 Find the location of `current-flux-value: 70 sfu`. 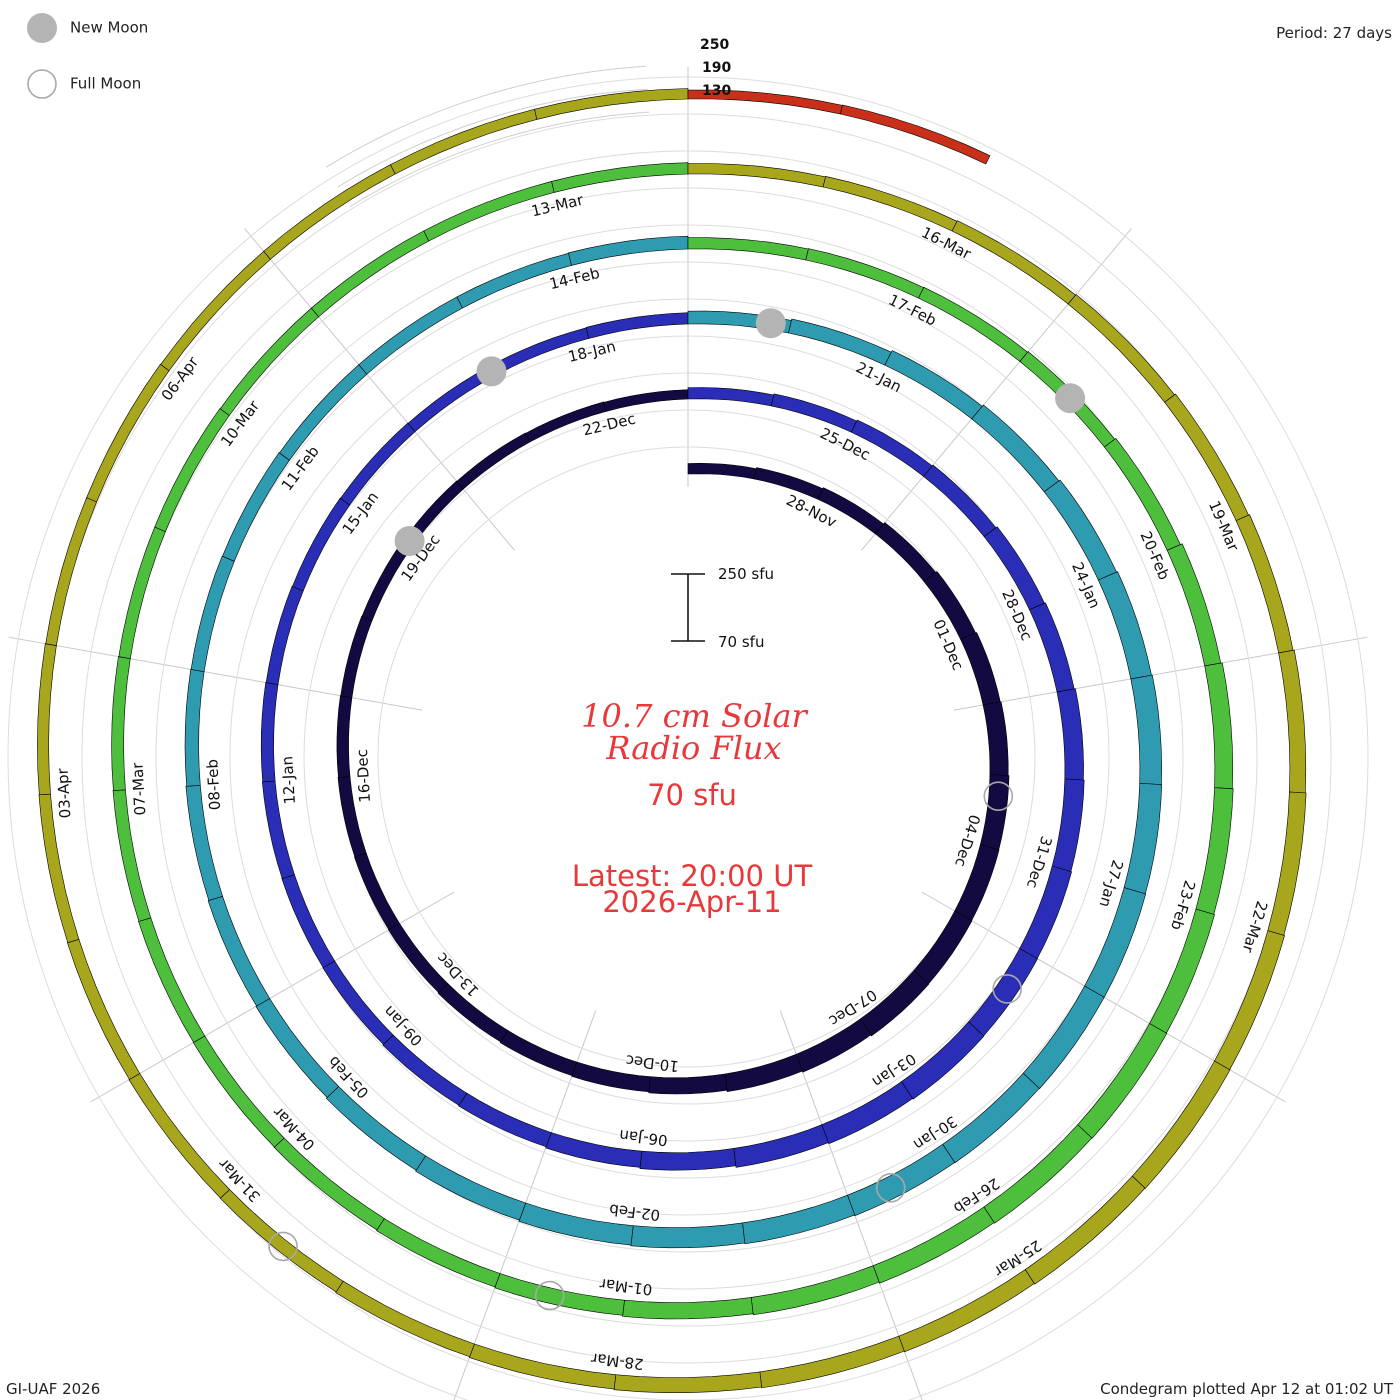

current-flux-value: 70 sfu is located at coordinates (692, 795).